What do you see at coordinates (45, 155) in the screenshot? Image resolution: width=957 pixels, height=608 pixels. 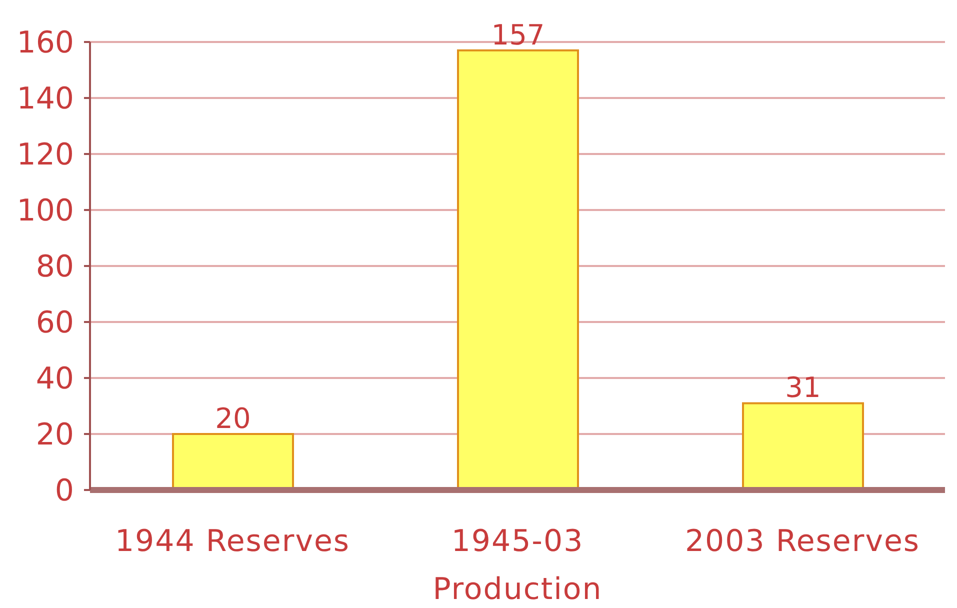 I see `y-tick-label: 120` at bounding box center [45, 155].